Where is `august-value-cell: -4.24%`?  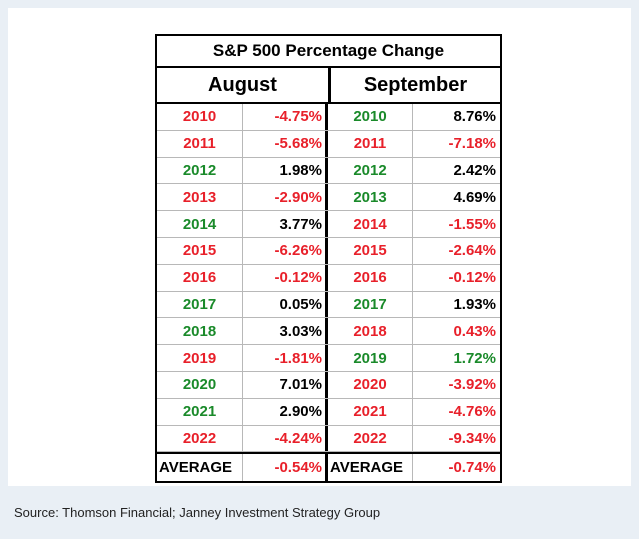
august-value-cell: -4.24% is located at coordinates (285, 438).